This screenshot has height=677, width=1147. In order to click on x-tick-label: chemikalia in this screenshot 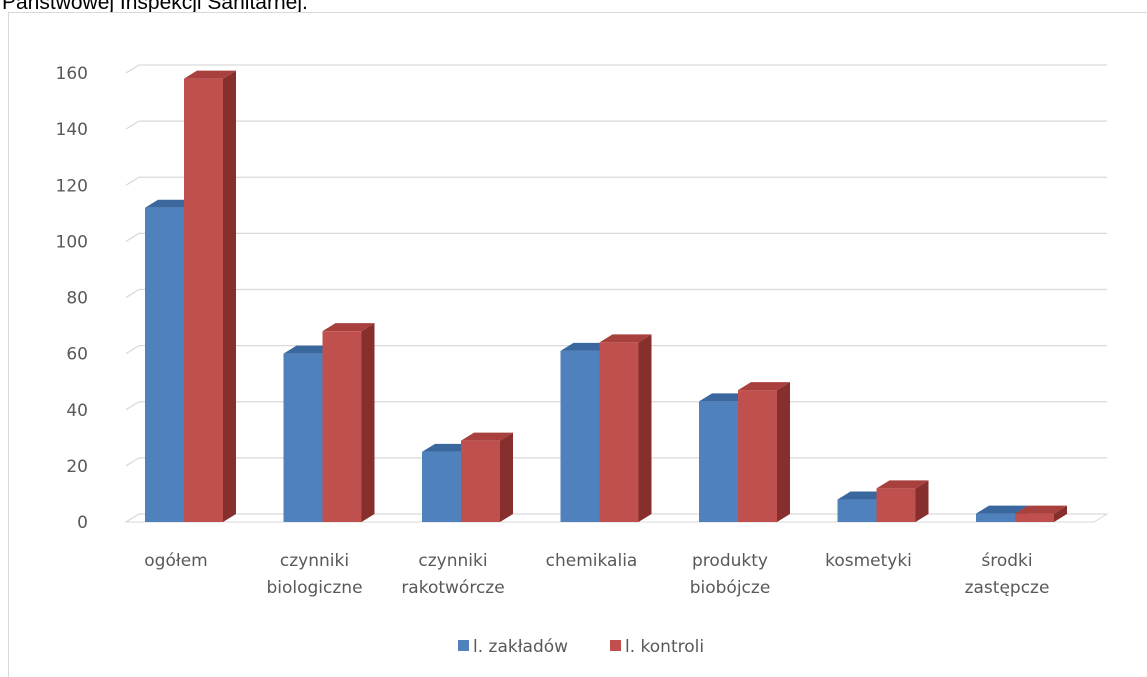, I will do `click(592, 561)`.